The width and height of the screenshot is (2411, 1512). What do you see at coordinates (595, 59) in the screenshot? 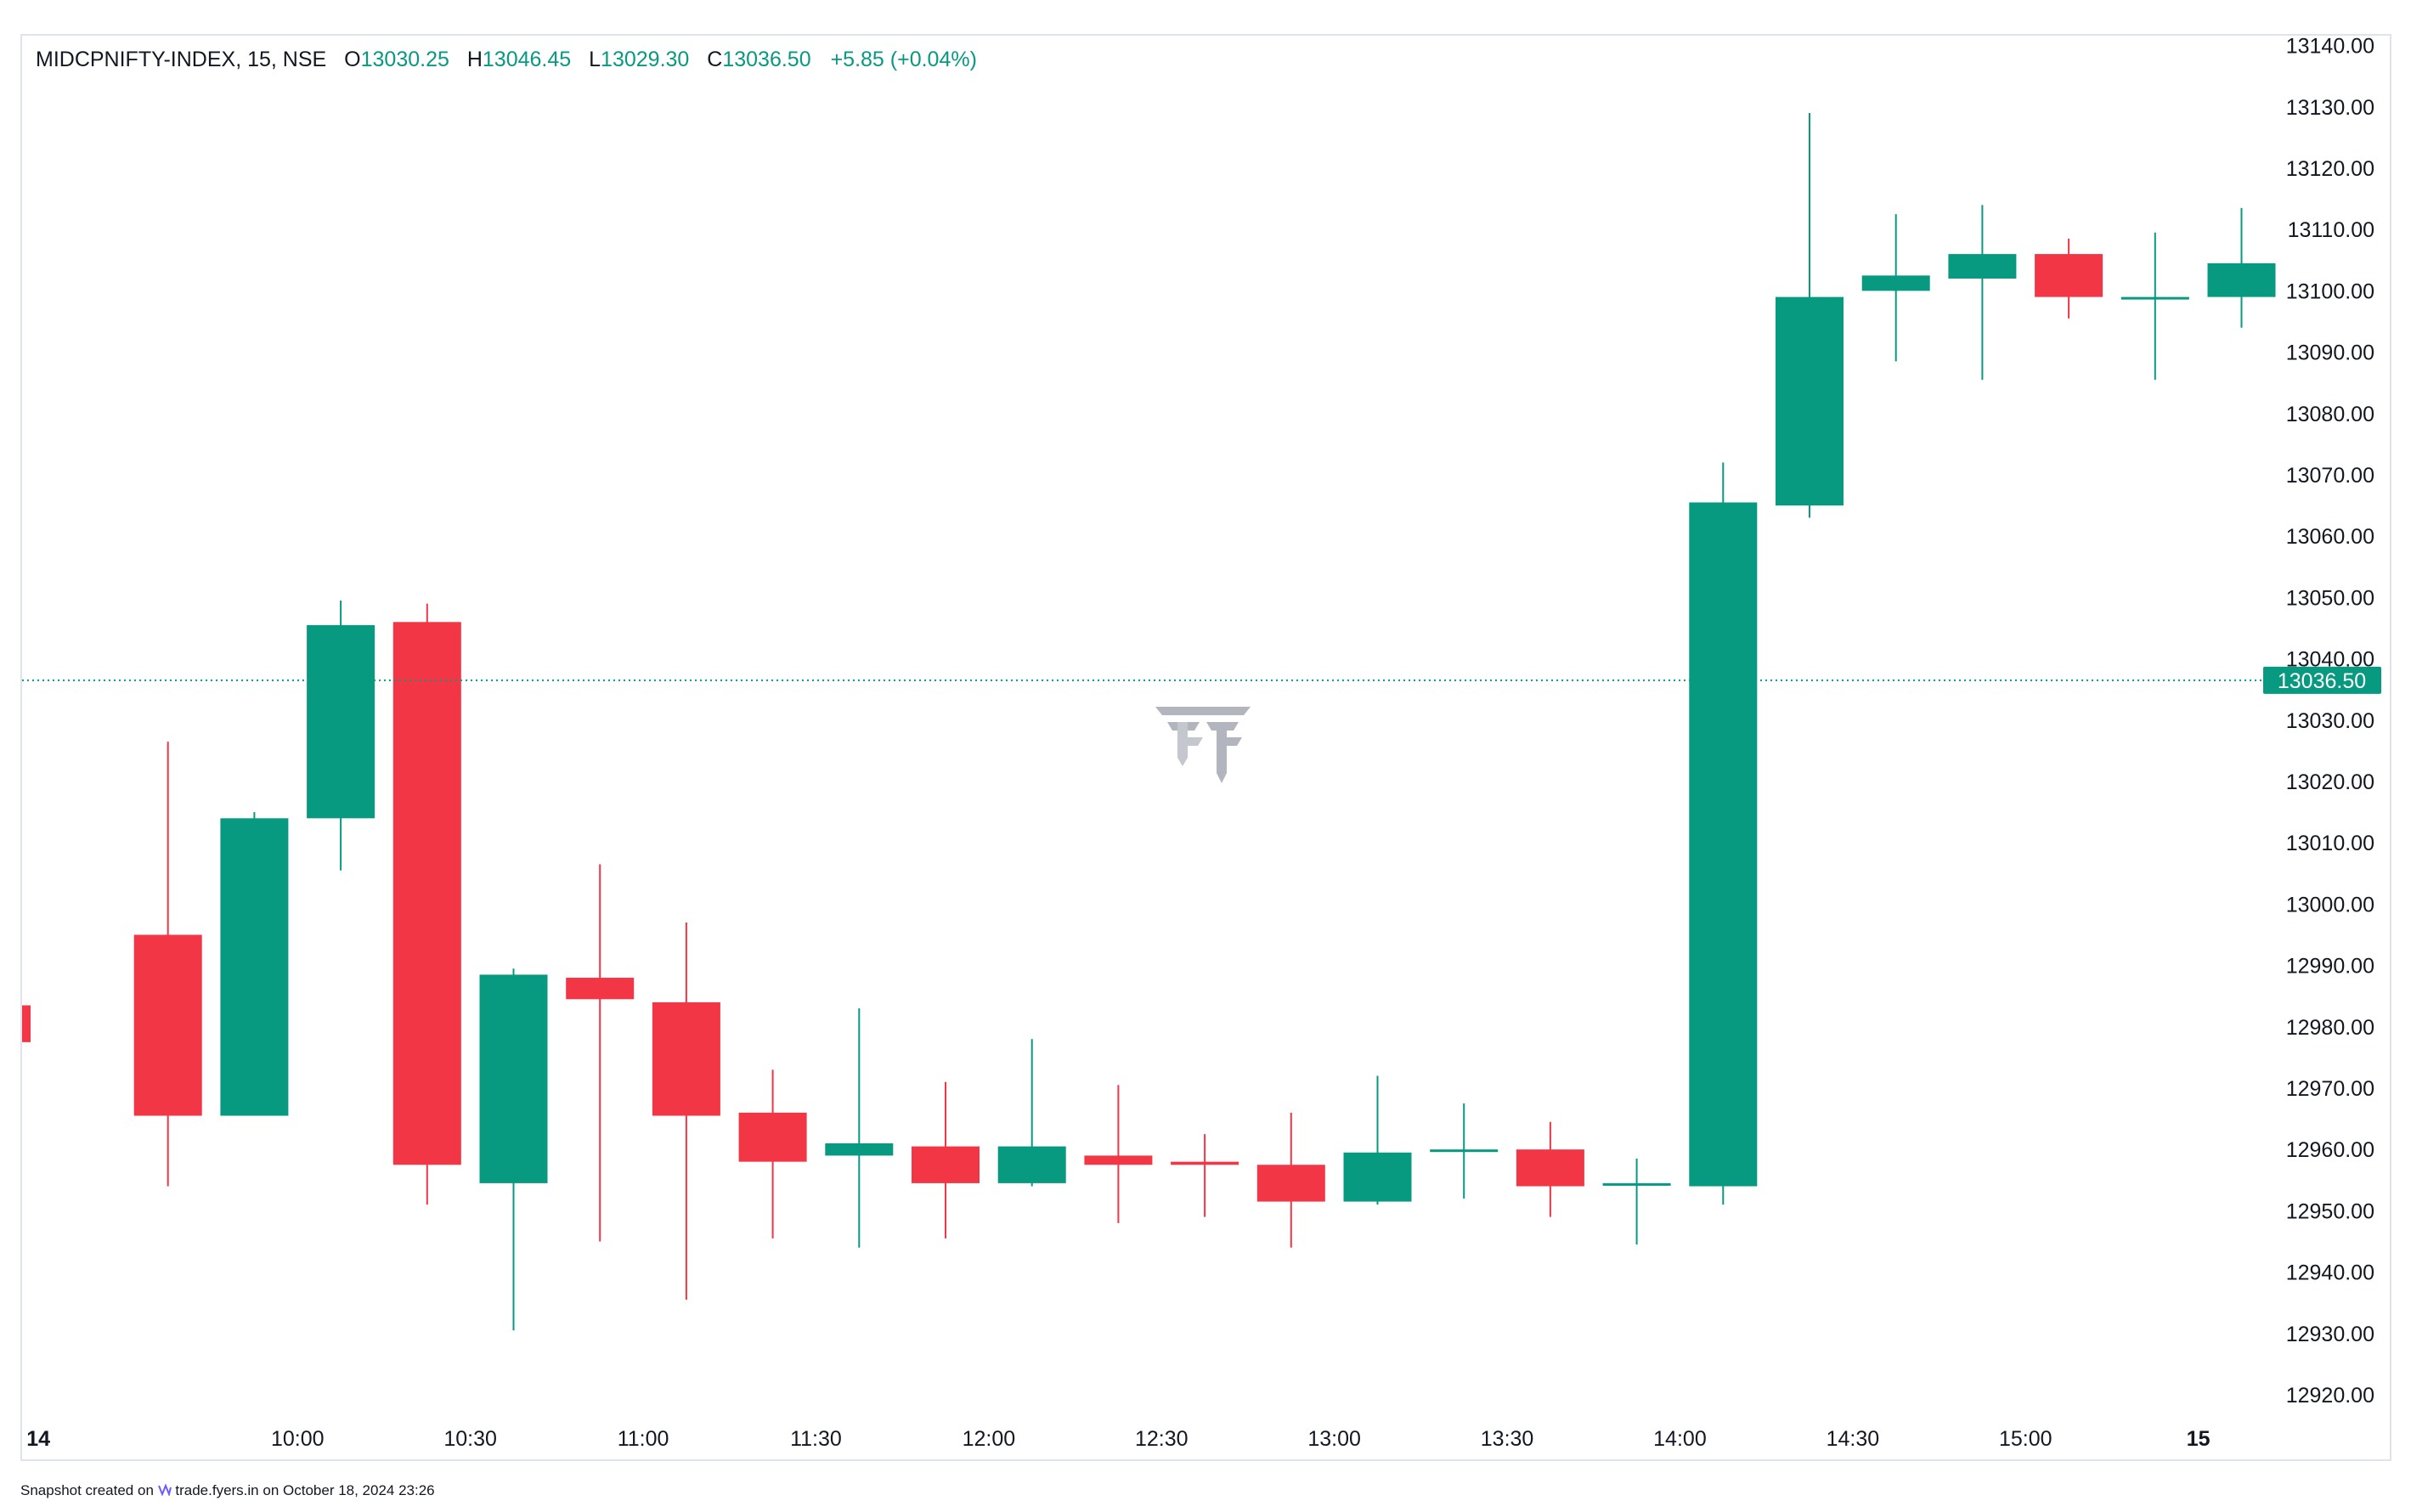
I see `low-label: L` at bounding box center [595, 59].